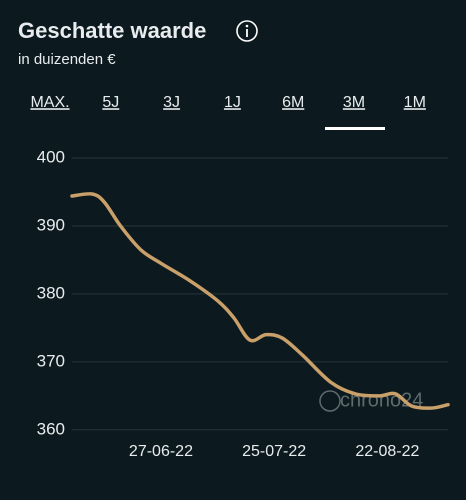 The image size is (466, 500). I want to click on x-tick-label: 22-08-22, so click(387, 451).